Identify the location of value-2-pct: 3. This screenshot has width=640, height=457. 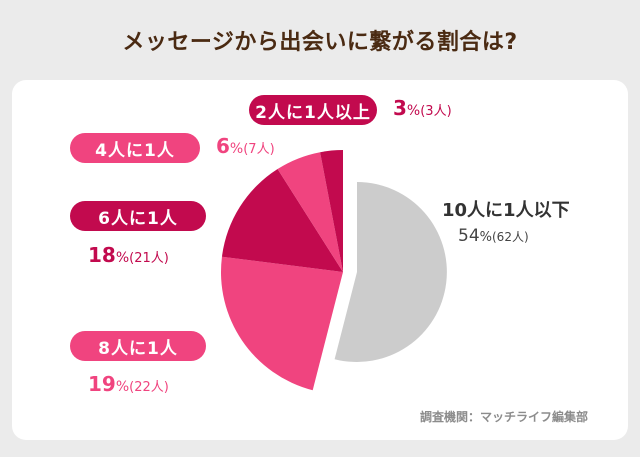
(400, 108).